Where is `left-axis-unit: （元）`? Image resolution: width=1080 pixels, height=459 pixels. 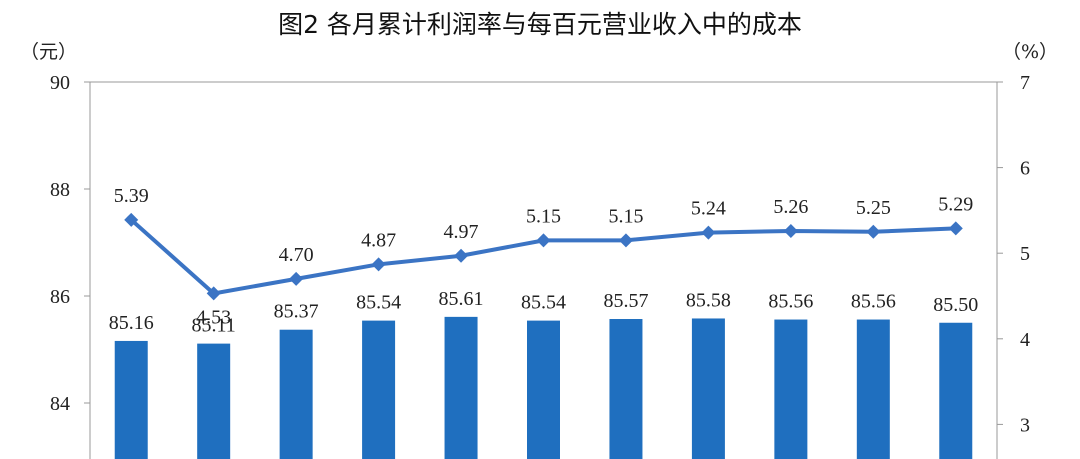 left-axis-unit: （元） is located at coordinates (48, 52).